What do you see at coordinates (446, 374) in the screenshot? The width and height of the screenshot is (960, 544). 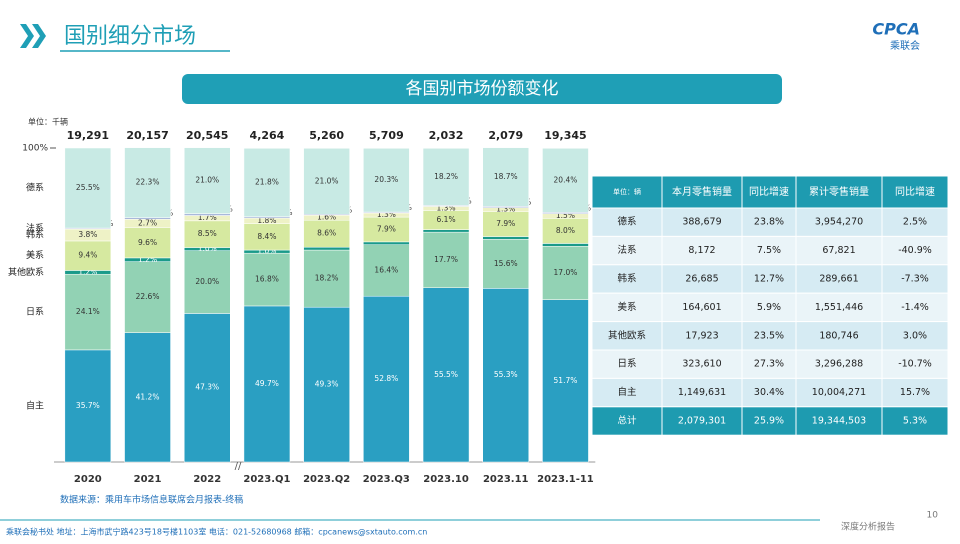 I see `value-label: 55.5%` at bounding box center [446, 374].